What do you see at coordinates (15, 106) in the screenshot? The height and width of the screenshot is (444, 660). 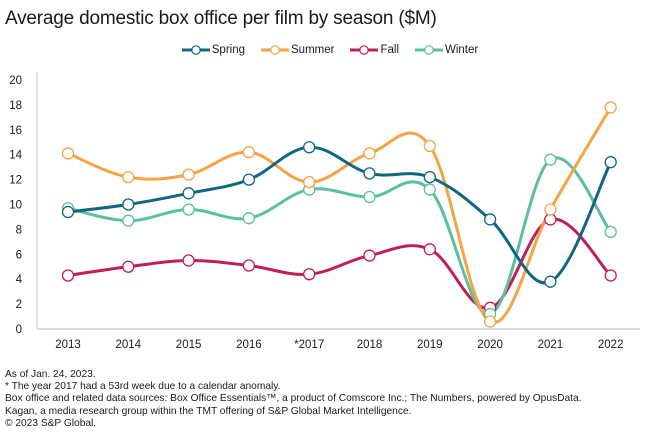 I see `y-tick-label: 18` at bounding box center [15, 106].